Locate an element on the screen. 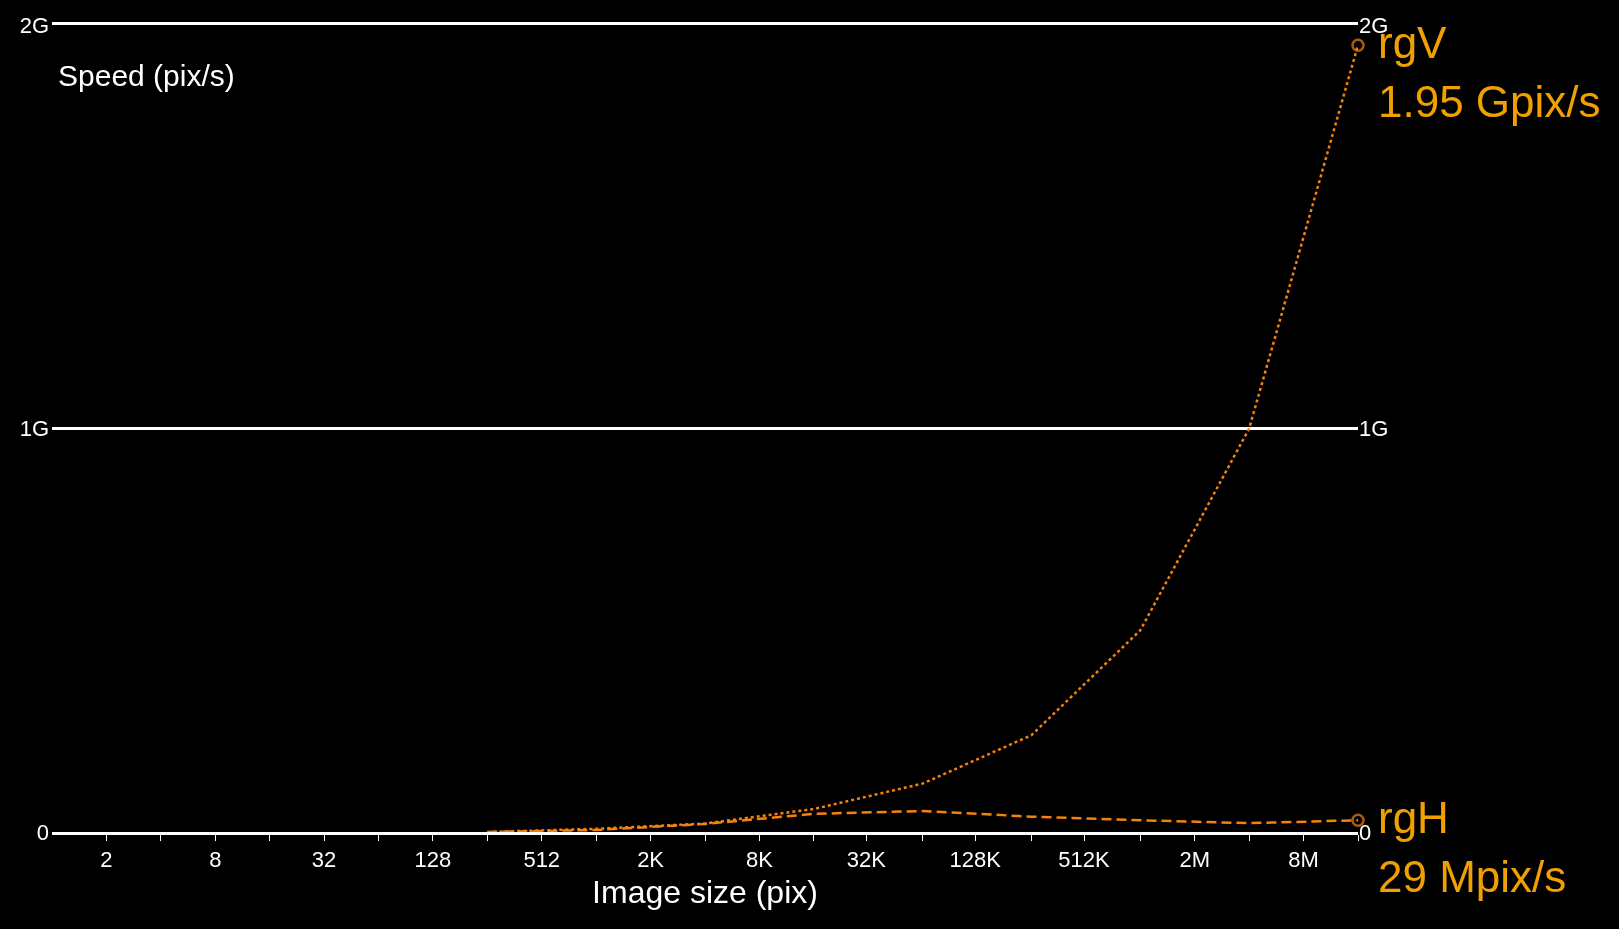 Image resolution: width=1619 pixels, height=929 pixels. y2-tick-label: 1G is located at coordinates (1374, 429).